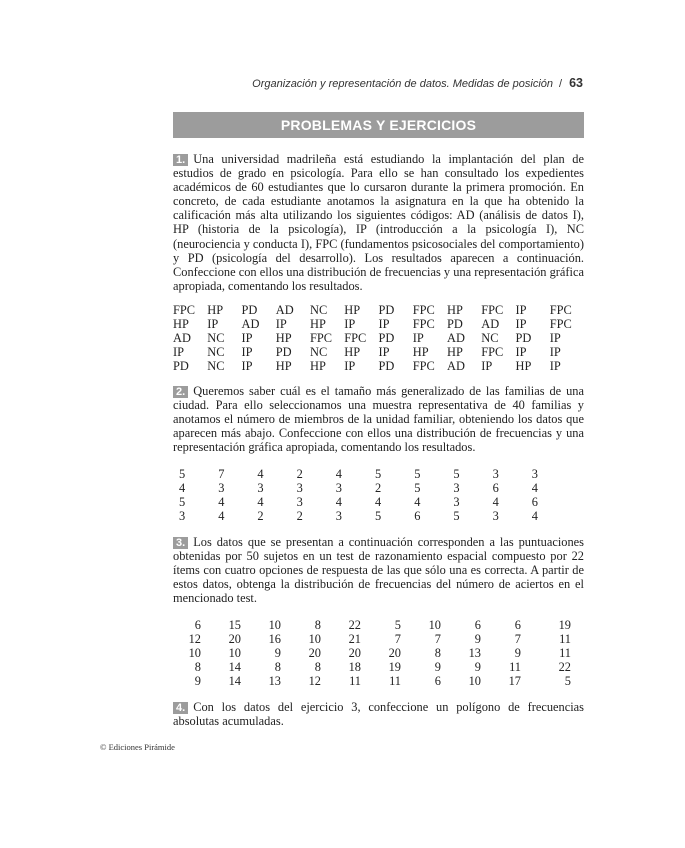 This screenshot has width=685, height=848. I want to click on exercise-number: 4., so click(181, 708).